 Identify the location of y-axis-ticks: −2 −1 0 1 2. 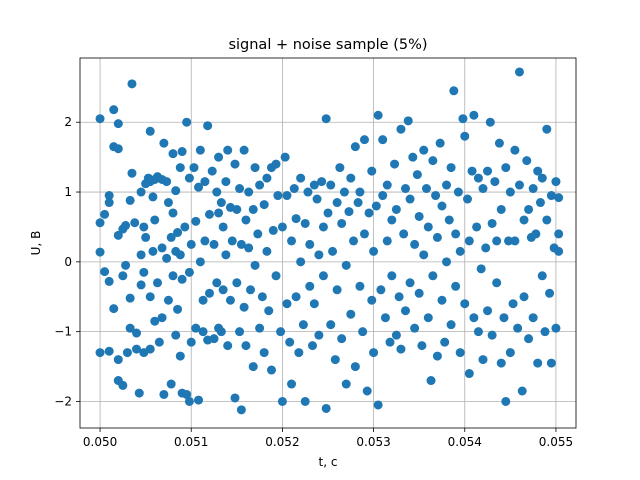
(67, 261).